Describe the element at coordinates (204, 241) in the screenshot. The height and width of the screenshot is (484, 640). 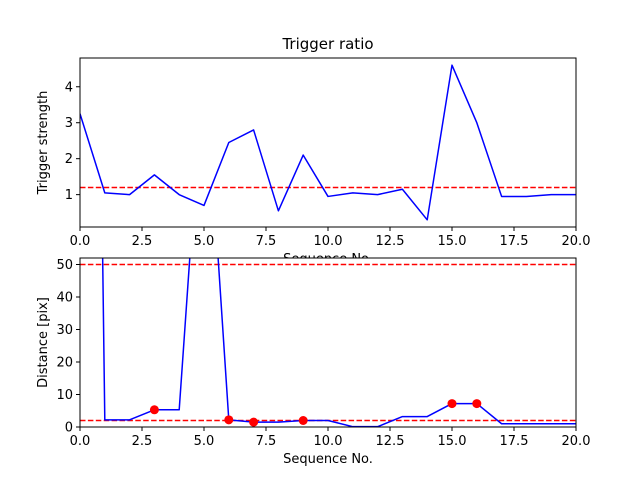
I see `panel1-x-tick-label: 5.0` at that location.